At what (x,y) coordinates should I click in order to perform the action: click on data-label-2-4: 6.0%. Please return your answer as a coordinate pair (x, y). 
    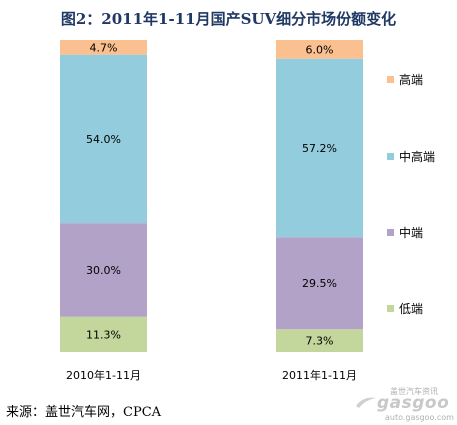
    Looking at the image, I should click on (320, 49).